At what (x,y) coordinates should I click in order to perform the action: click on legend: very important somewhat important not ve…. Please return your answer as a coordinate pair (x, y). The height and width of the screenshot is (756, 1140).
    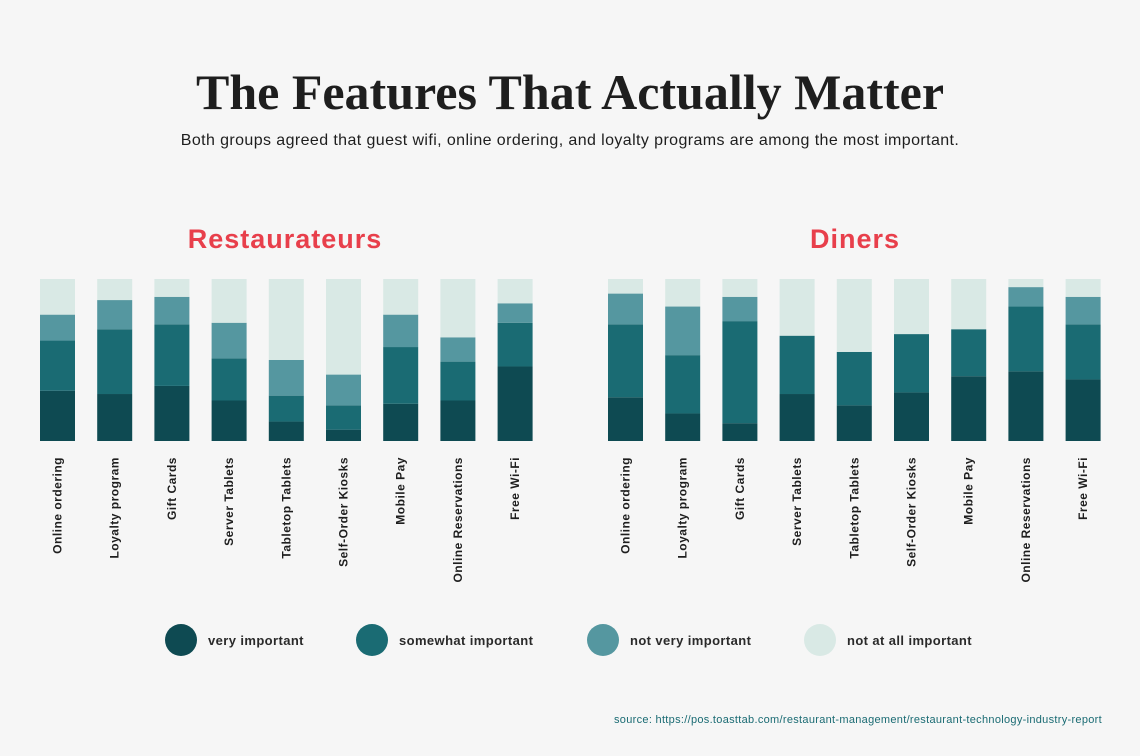
    Looking at the image, I should click on (570, 640).